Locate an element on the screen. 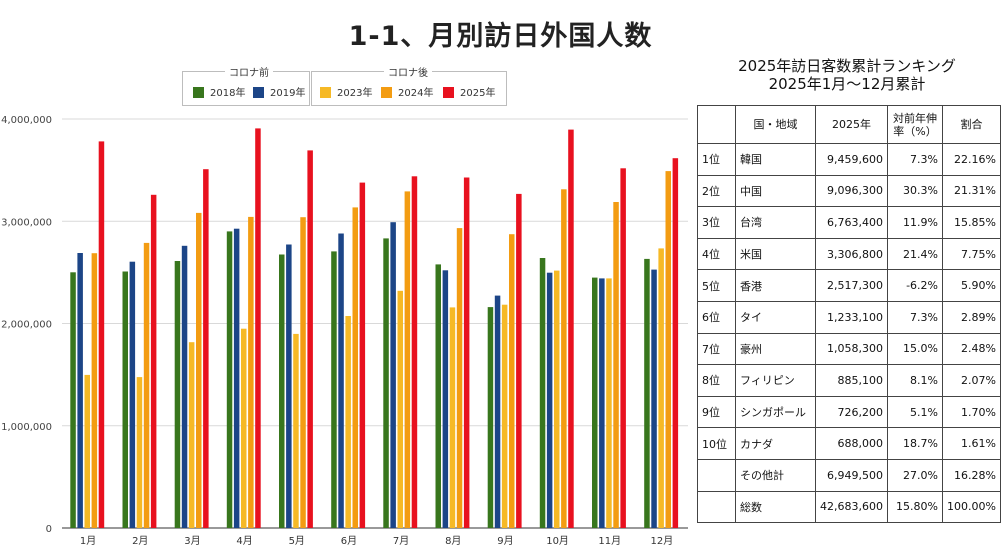  growth-cell: 8.1% is located at coordinates (914, 380).